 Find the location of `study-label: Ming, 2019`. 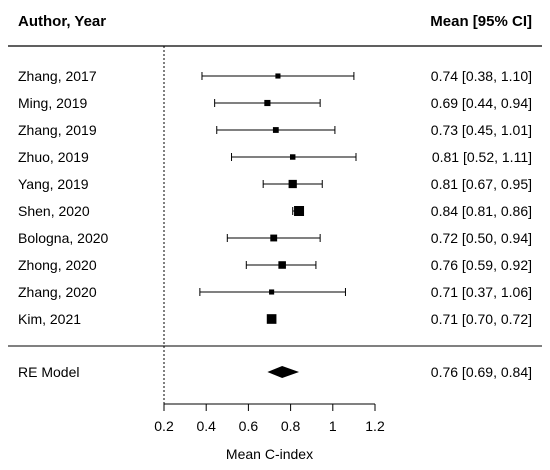

study-label: Ming, 2019 is located at coordinates (52, 103).